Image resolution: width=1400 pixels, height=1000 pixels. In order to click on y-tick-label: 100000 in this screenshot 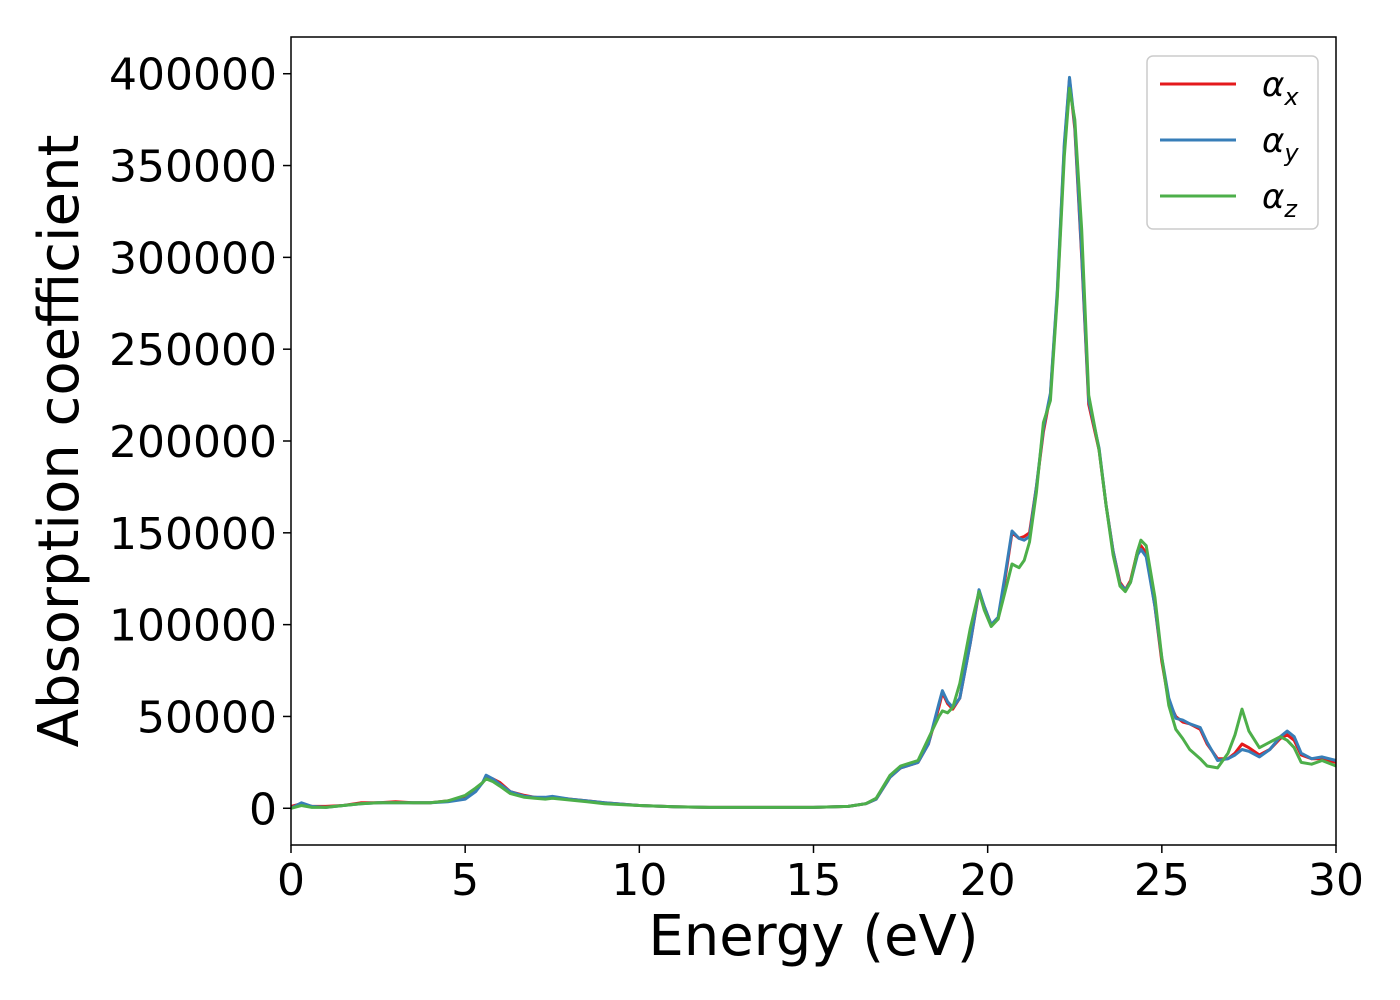, I will do `click(193, 626)`.